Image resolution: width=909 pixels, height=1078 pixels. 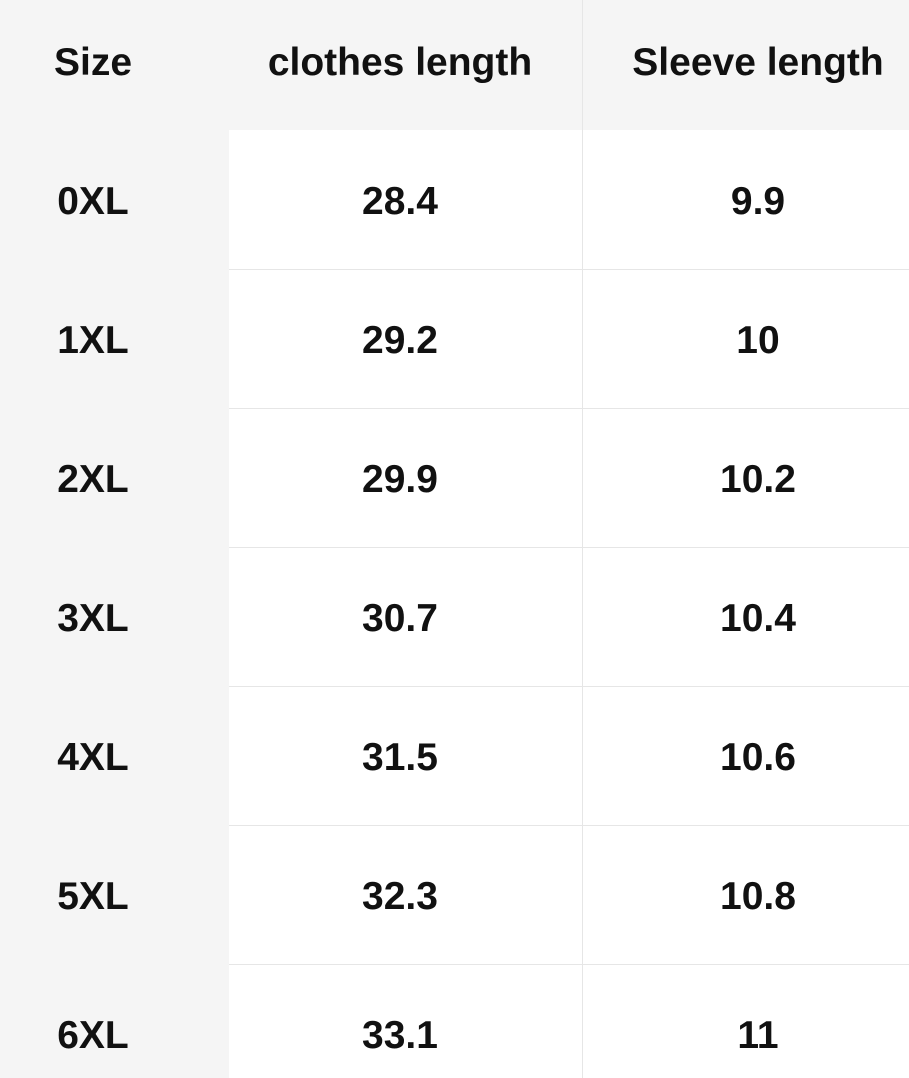 What do you see at coordinates (400, 618) in the screenshot?
I see `value-cell: 30.7` at bounding box center [400, 618].